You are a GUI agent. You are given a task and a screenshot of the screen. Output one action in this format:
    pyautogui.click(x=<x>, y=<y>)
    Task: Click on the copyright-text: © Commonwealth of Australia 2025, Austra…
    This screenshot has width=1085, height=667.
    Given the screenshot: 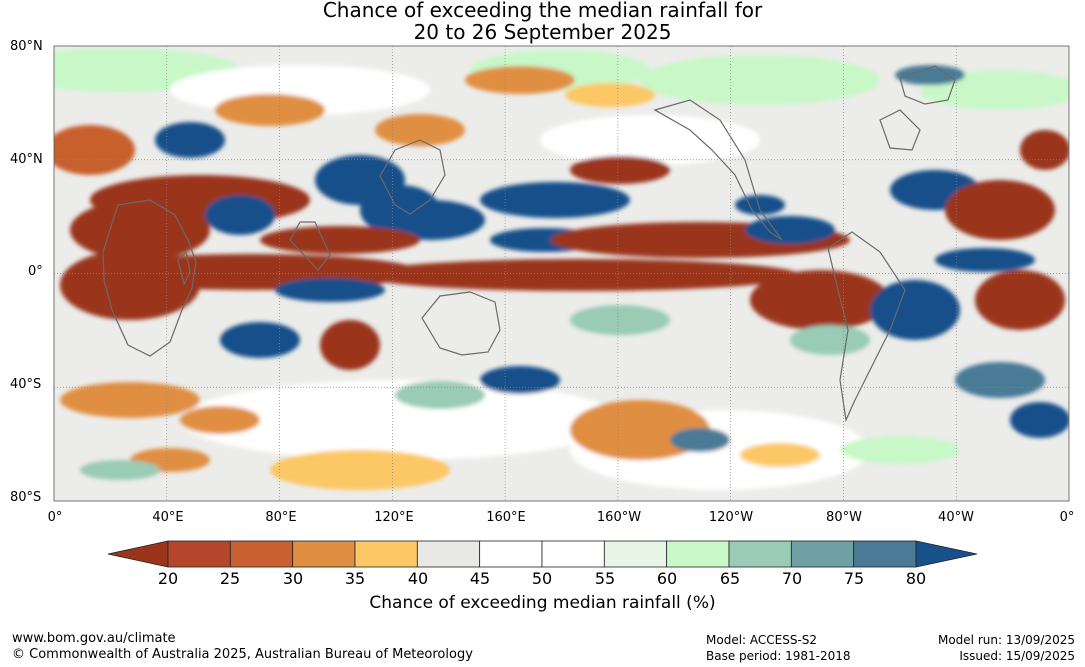 What is the action you would take?
    pyautogui.click(x=242, y=654)
    